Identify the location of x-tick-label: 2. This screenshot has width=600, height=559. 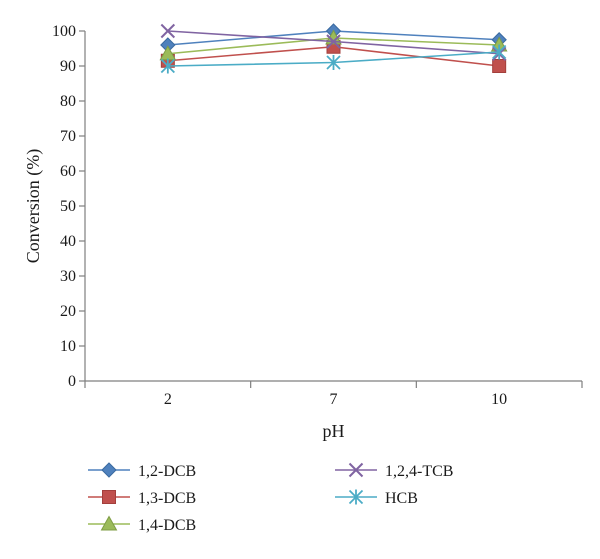
(168, 399).